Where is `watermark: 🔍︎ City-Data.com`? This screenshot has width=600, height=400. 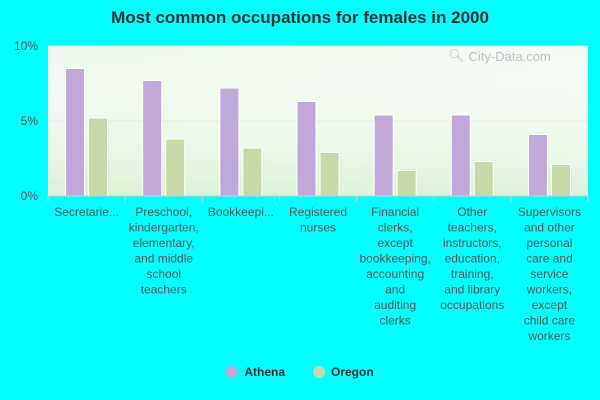 watermark: 🔍︎ City-Data.com is located at coordinates (499, 56).